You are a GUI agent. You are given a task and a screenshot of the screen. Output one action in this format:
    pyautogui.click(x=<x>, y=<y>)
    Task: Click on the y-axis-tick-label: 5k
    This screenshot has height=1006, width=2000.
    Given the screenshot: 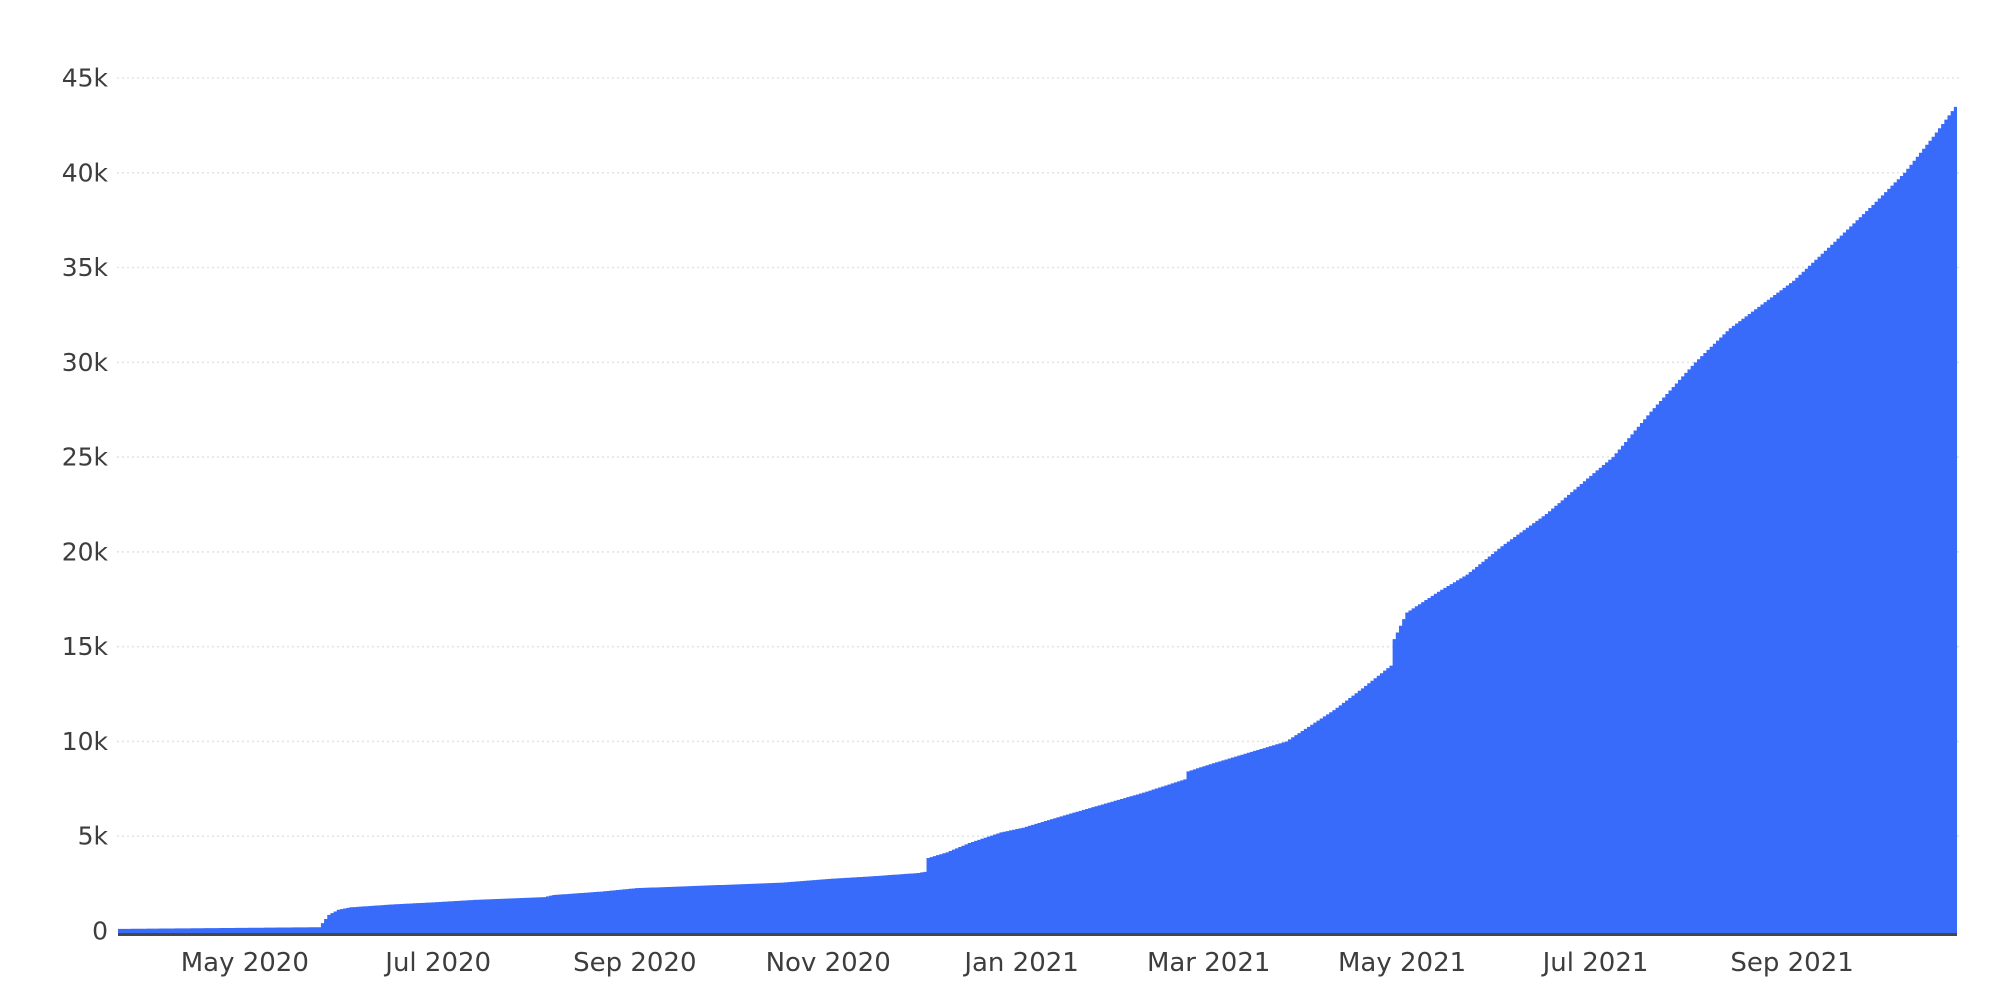 What is the action you would take?
    pyautogui.click(x=93, y=836)
    